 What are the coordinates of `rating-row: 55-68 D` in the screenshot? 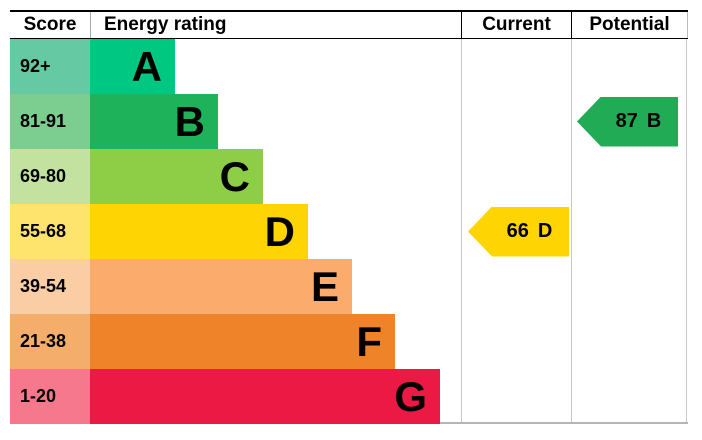 It's located at (349, 231).